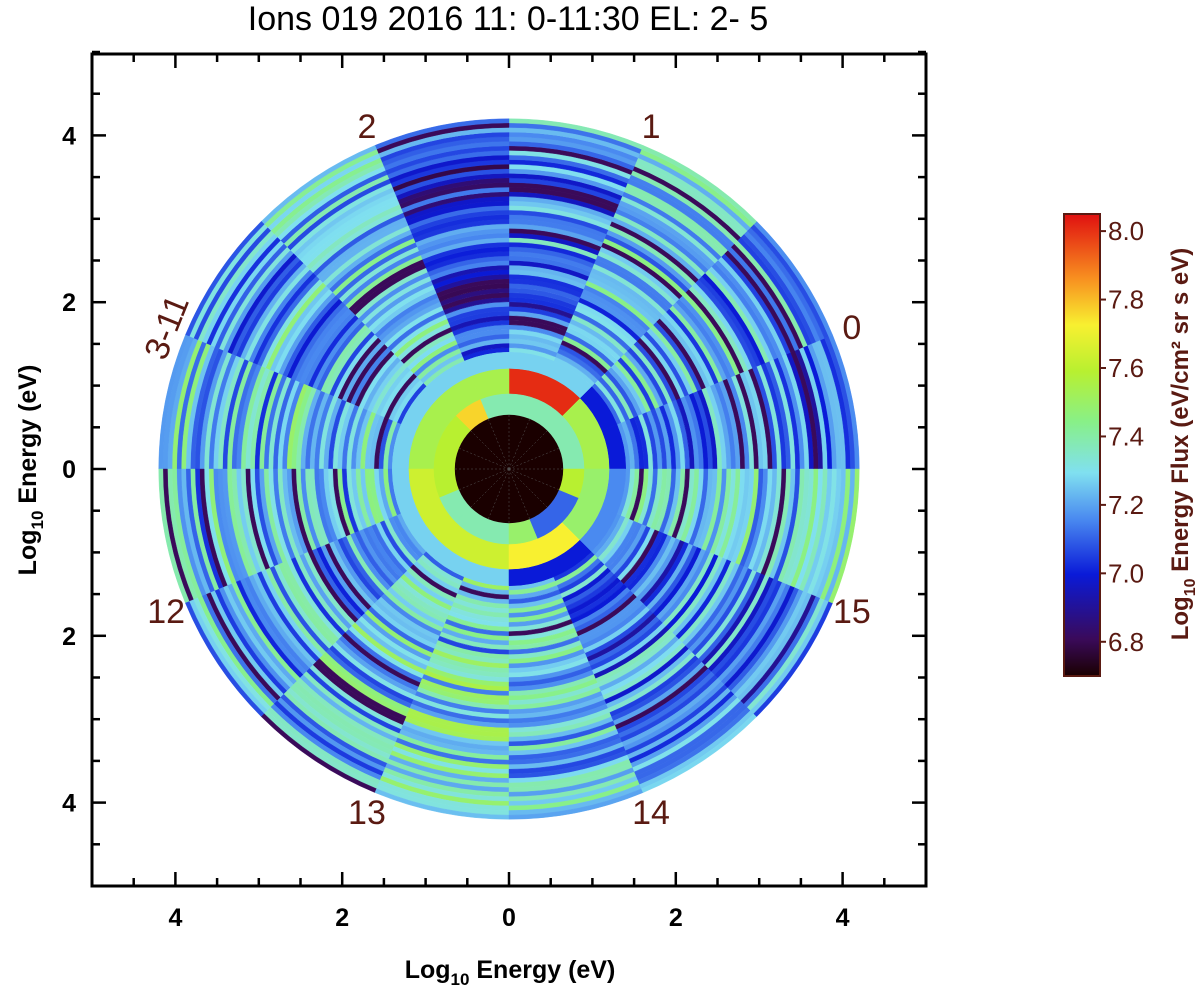 The width and height of the screenshot is (1200, 989). Describe the element at coordinates (1126, 573) in the screenshot. I see `colorbar-tick-label: 7.0` at that location.